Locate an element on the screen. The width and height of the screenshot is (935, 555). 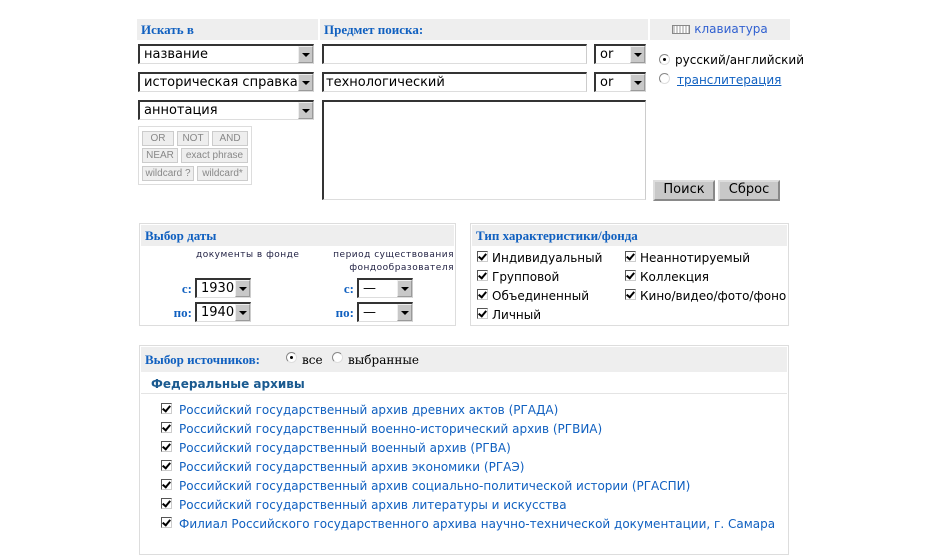
type-panel is located at coordinates (629, 274).